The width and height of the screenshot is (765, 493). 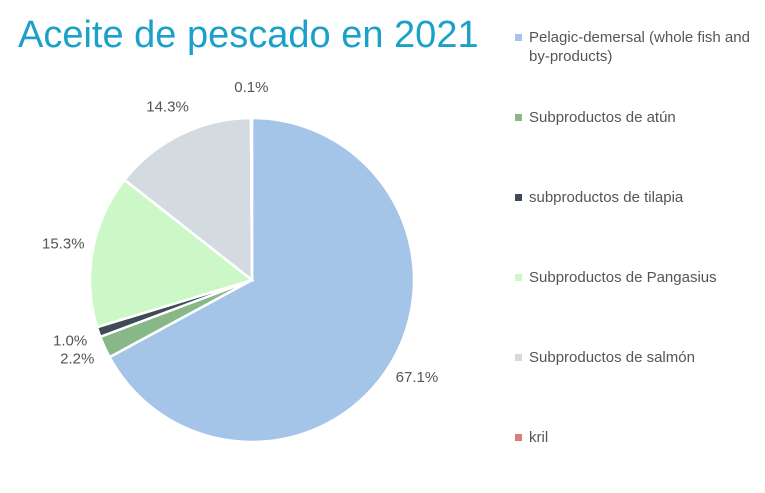 What do you see at coordinates (63, 244) in the screenshot?
I see `data-label: 15.3%` at bounding box center [63, 244].